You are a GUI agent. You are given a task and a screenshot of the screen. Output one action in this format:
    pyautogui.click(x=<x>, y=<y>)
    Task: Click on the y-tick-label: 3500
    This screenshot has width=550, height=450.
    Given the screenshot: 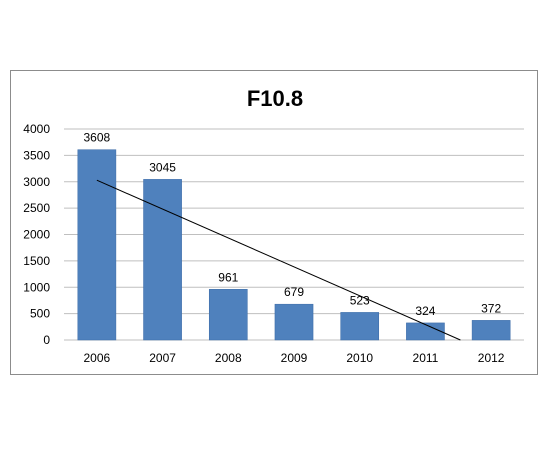 What is the action you would take?
    pyautogui.click(x=36, y=155)
    